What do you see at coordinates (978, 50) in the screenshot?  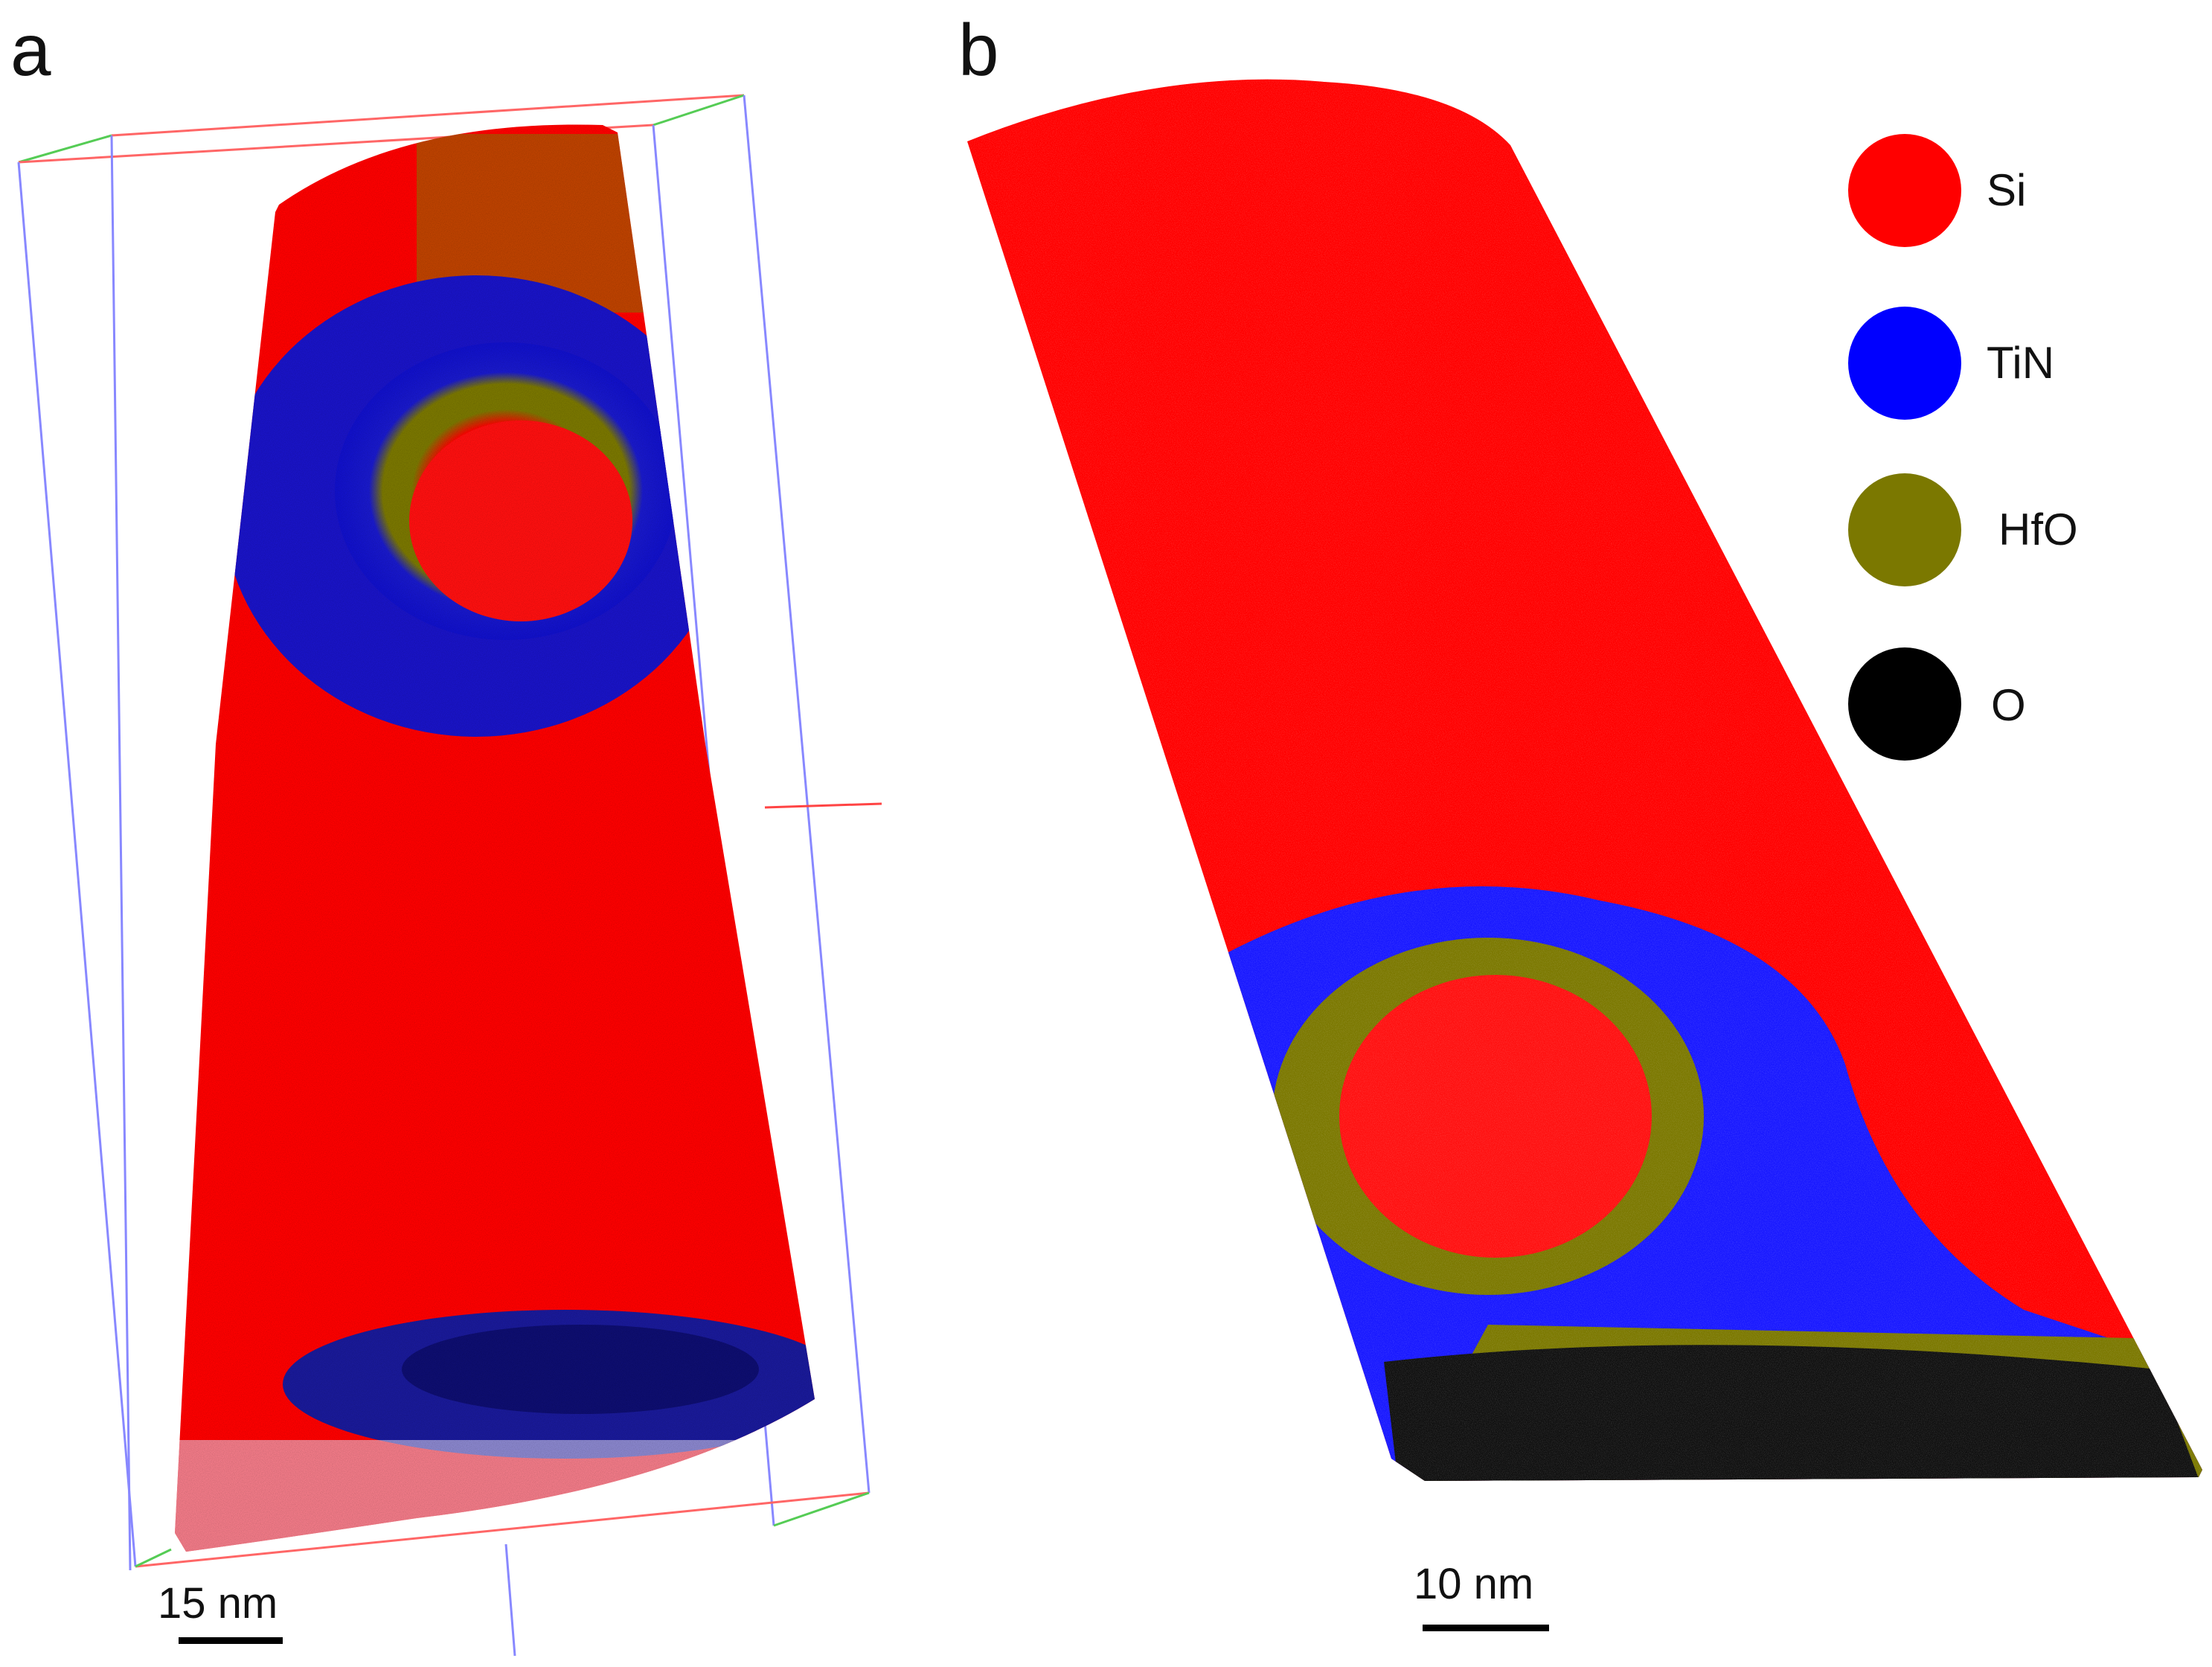 I see `panel-b-label: b` at bounding box center [978, 50].